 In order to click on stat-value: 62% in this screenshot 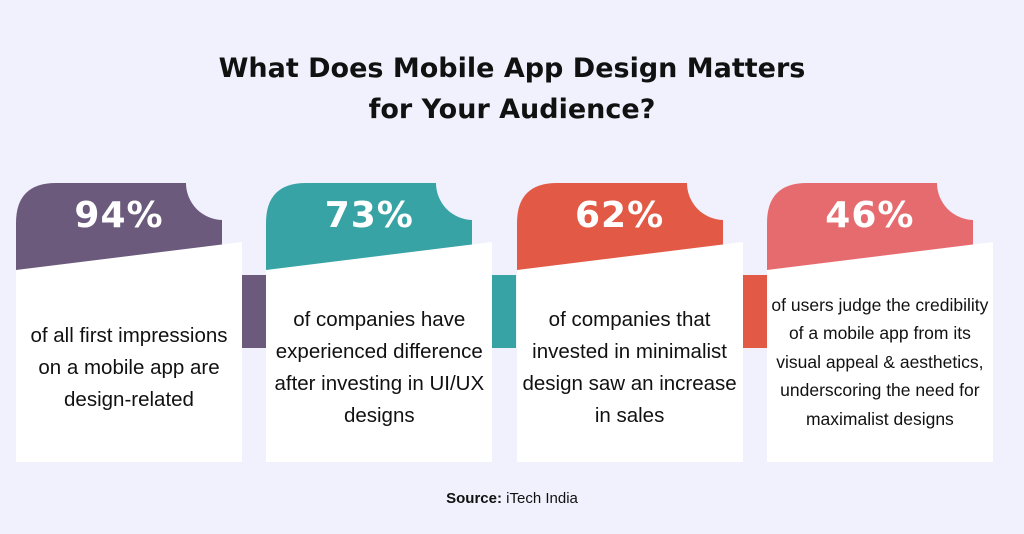, I will do `click(620, 215)`.